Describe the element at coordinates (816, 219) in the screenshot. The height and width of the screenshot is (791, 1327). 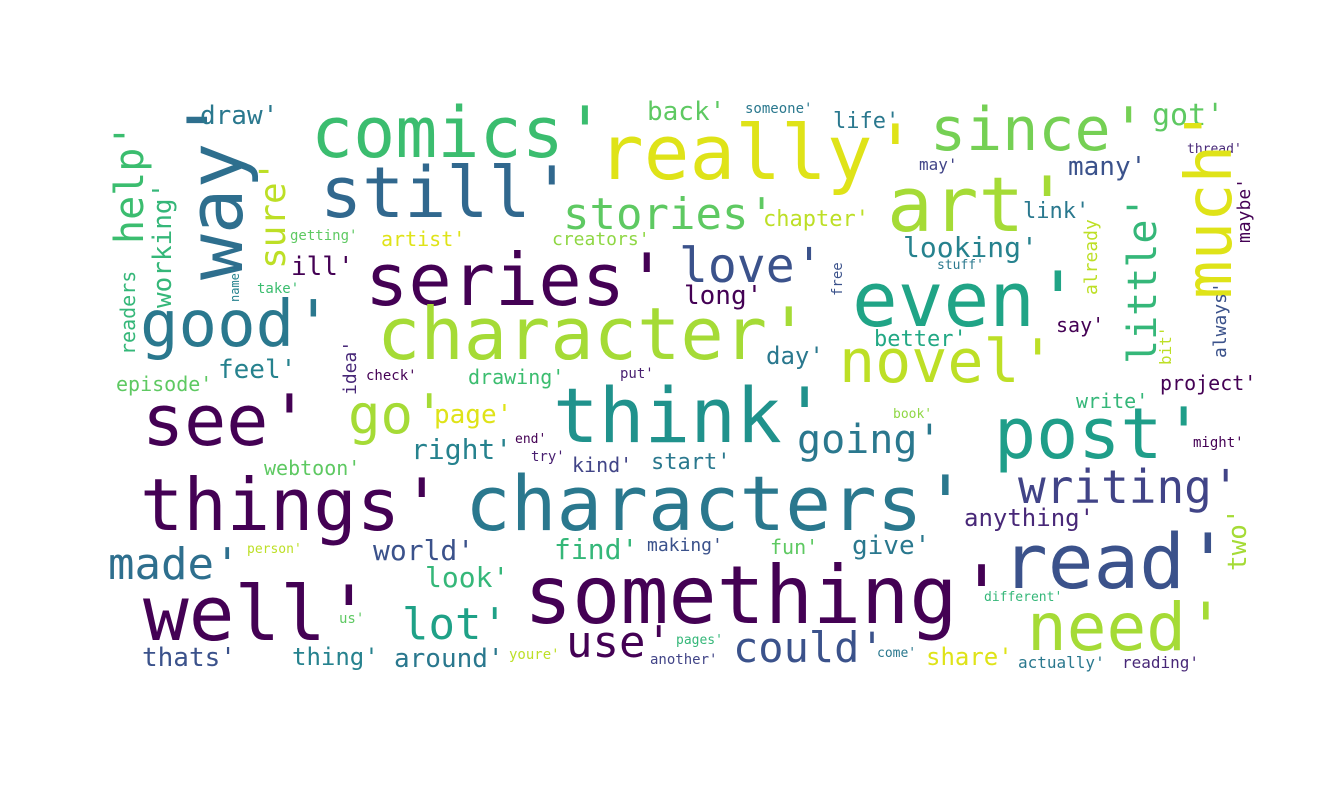
I see `cloud-word: chapter'` at that location.